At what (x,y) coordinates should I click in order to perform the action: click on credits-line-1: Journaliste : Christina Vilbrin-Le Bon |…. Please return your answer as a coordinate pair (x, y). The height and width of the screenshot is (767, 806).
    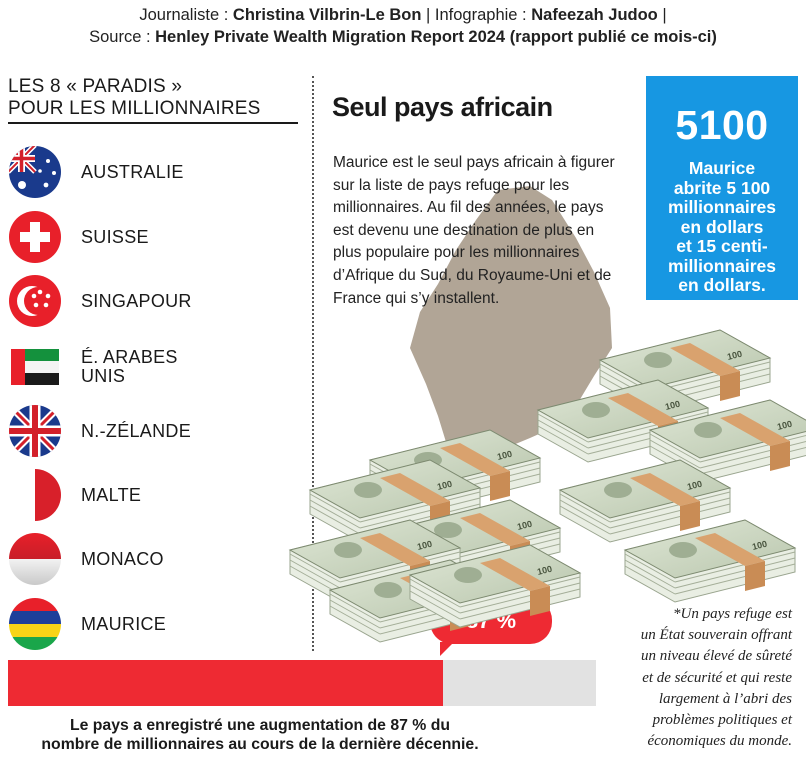
    Looking at the image, I should click on (403, 15).